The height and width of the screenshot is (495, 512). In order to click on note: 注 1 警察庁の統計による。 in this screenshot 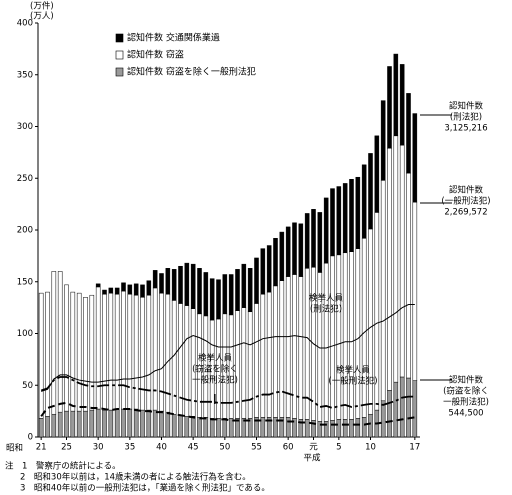, I will do `click(63, 466)`.